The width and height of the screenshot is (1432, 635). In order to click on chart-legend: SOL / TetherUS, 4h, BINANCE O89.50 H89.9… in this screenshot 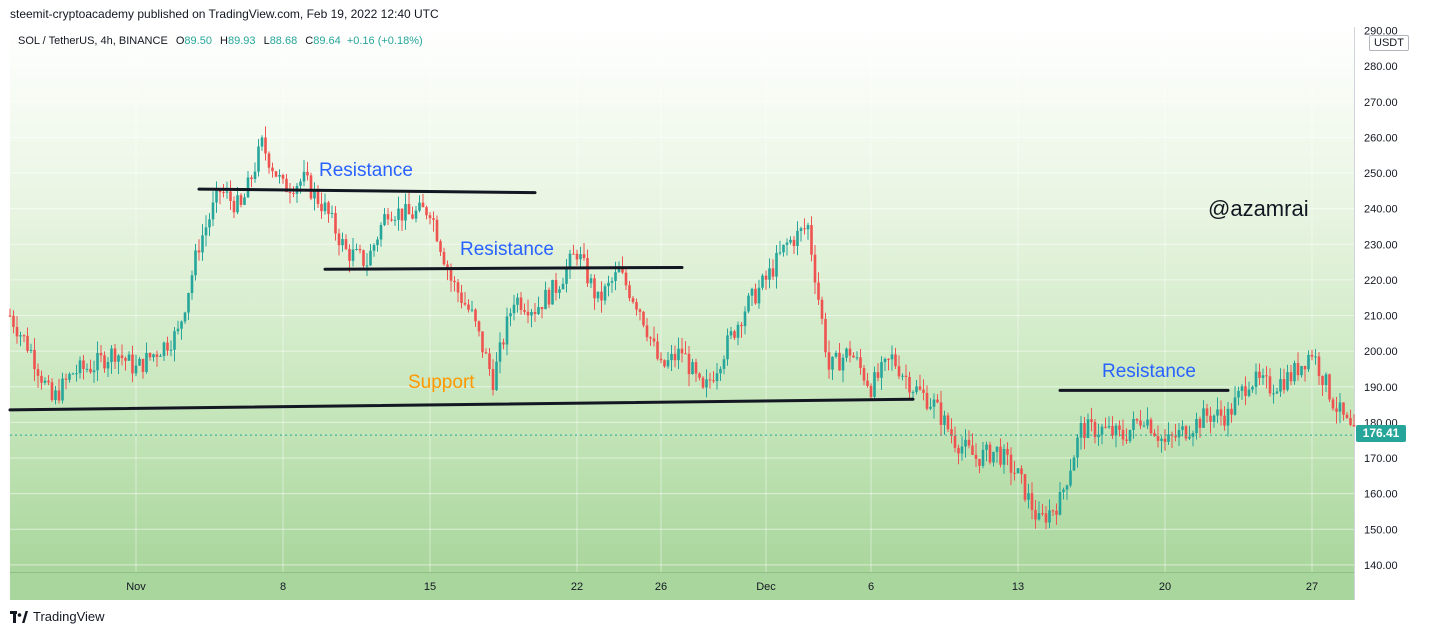, I will do `click(220, 41)`.